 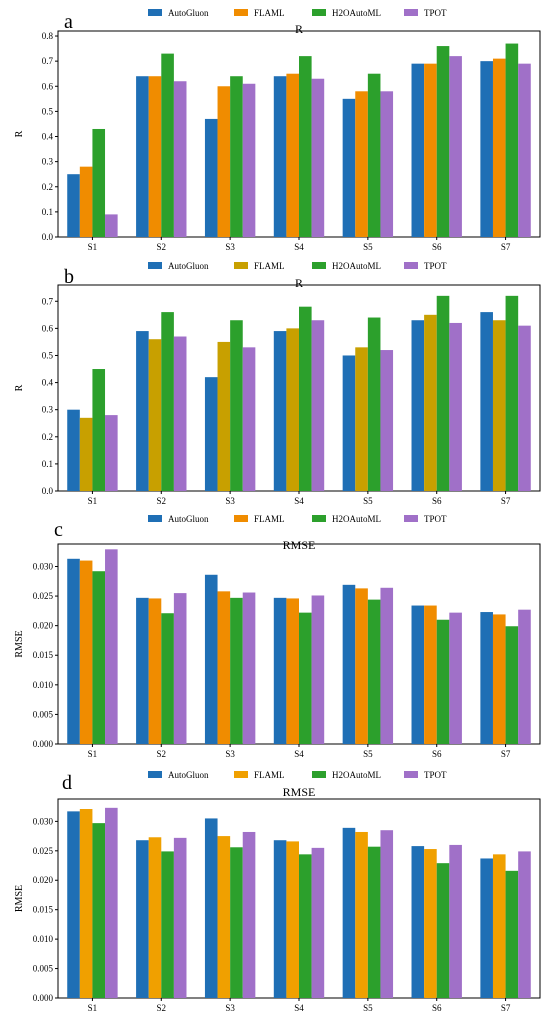 I want to click on y-tick-label: 0.030, so click(x=43, y=821).